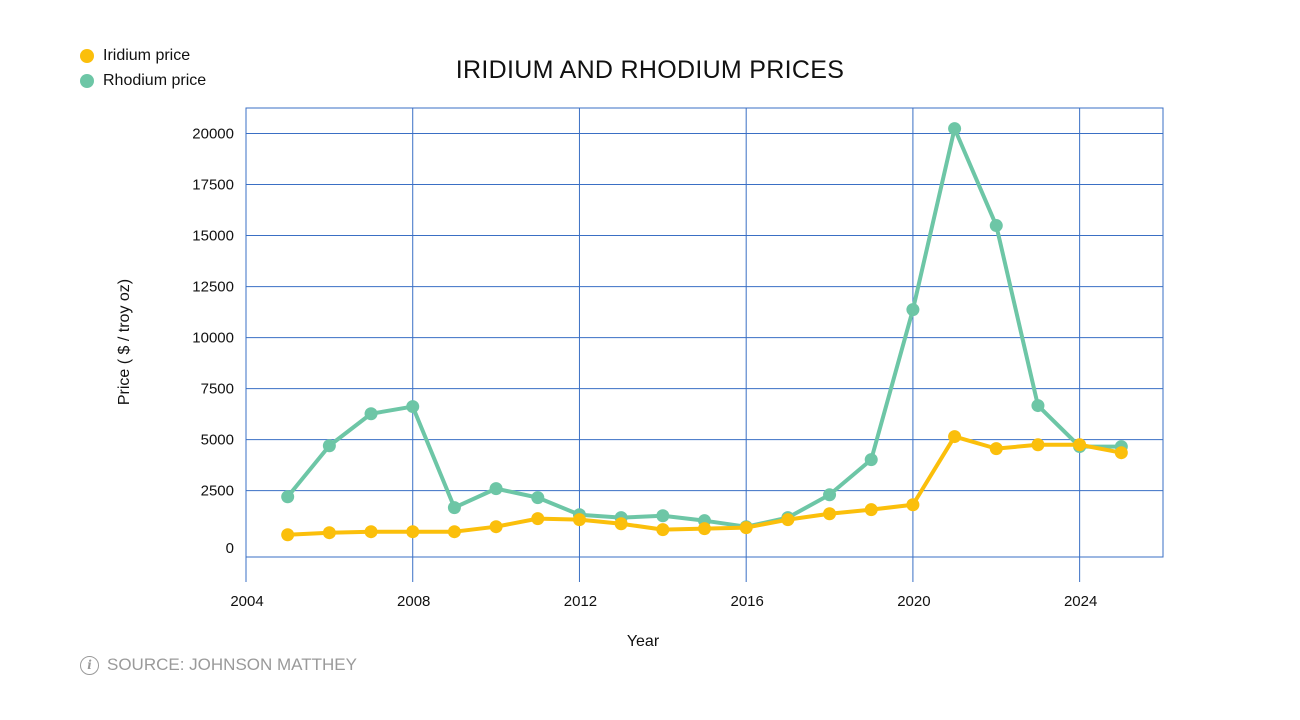 The width and height of the screenshot is (1300, 720). I want to click on source-note: i SOURCE: JOHNSON MATTHEY, so click(218, 665).